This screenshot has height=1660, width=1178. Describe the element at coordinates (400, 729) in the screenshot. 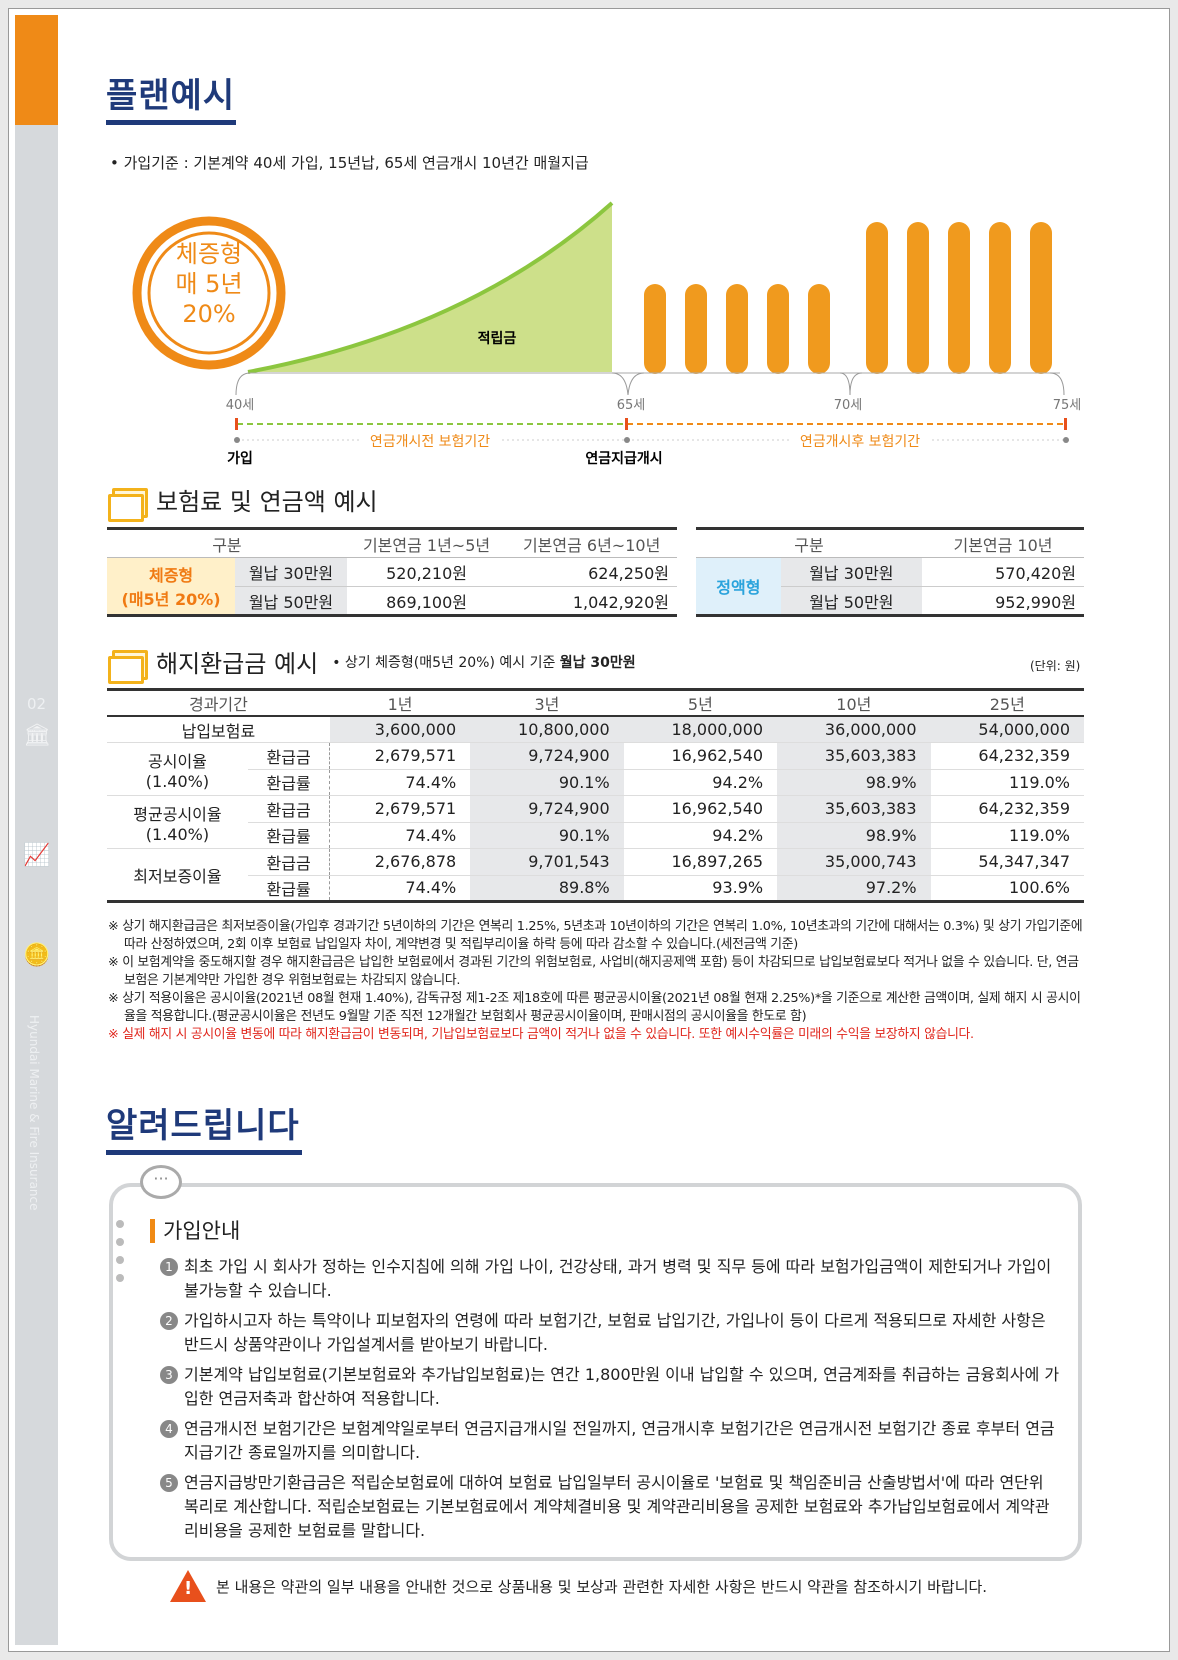

I see `table-cell: 3,600,000` at that location.